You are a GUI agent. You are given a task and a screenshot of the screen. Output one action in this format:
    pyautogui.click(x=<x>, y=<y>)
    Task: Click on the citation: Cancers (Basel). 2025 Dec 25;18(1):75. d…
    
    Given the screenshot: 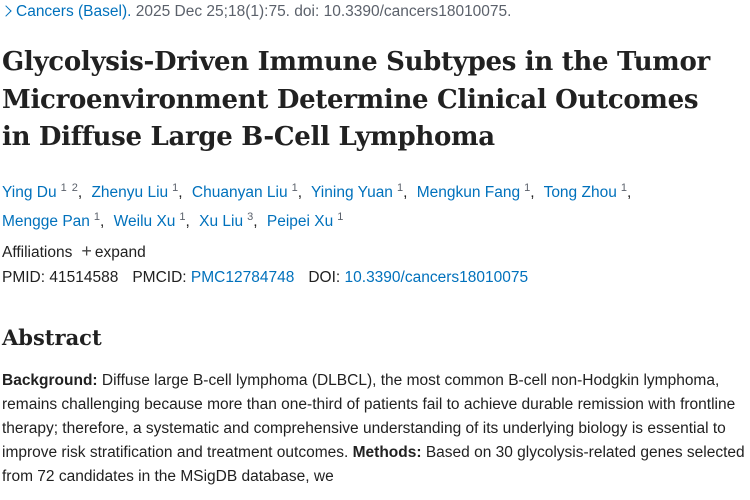 What is the action you would take?
    pyautogui.click(x=256, y=12)
    